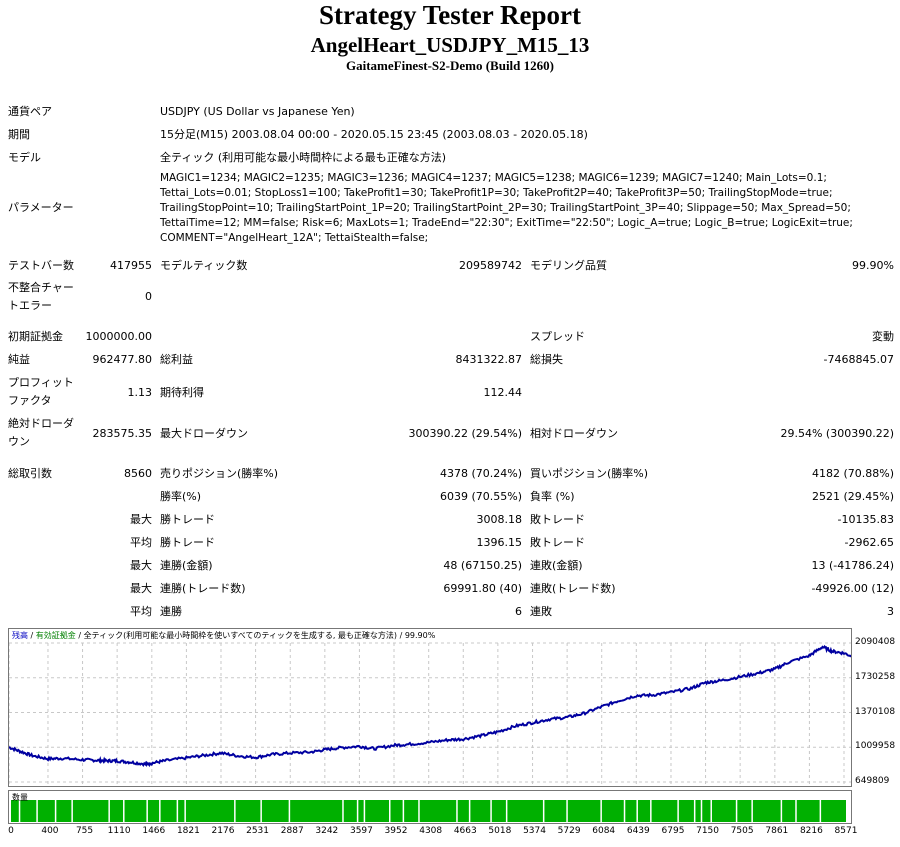 The height and width of the screenshot is (847, 900). I want to click on net-profit-value: 962477.80, so click(122, 359).